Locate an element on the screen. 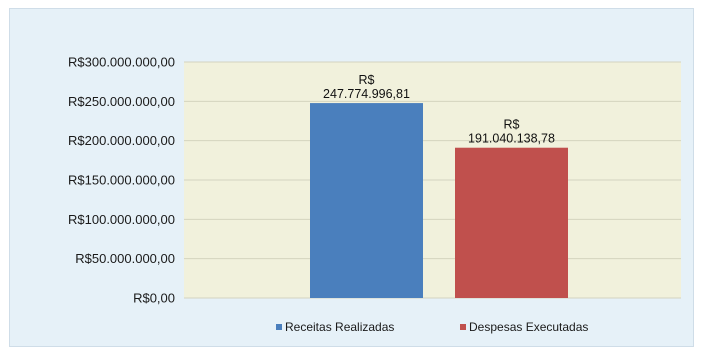 The height and width of the screenshot is (356, 704). y-tick-label: R$100.000.000,00 is located at coordinates (121, 219).